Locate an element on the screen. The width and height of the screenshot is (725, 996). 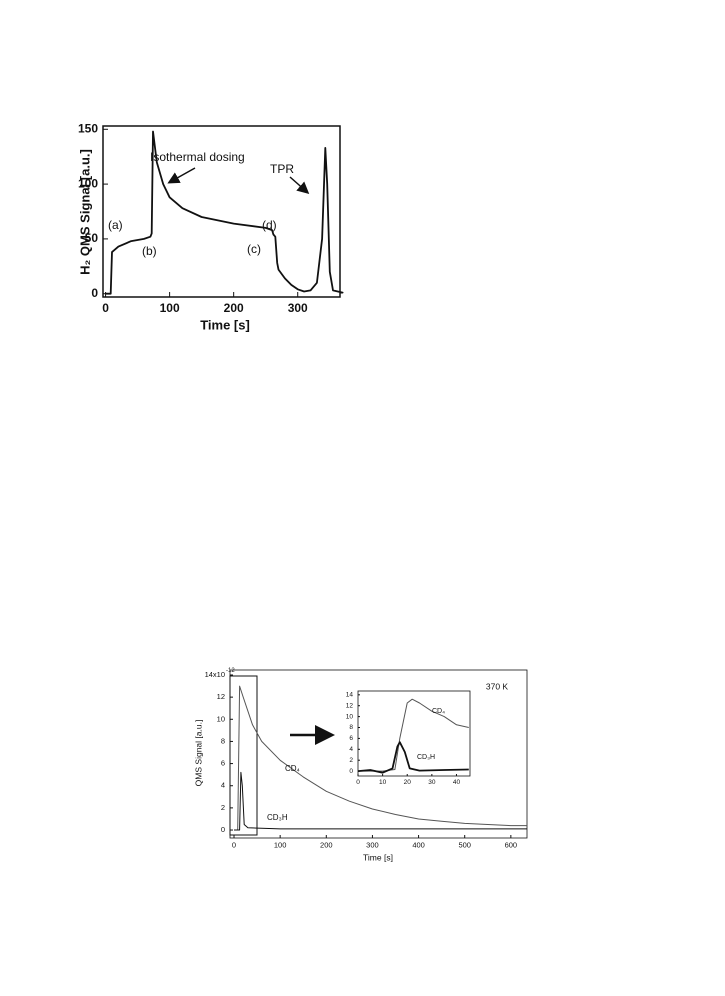
x-tick-label: 400 is located at coordinates (418, 844).